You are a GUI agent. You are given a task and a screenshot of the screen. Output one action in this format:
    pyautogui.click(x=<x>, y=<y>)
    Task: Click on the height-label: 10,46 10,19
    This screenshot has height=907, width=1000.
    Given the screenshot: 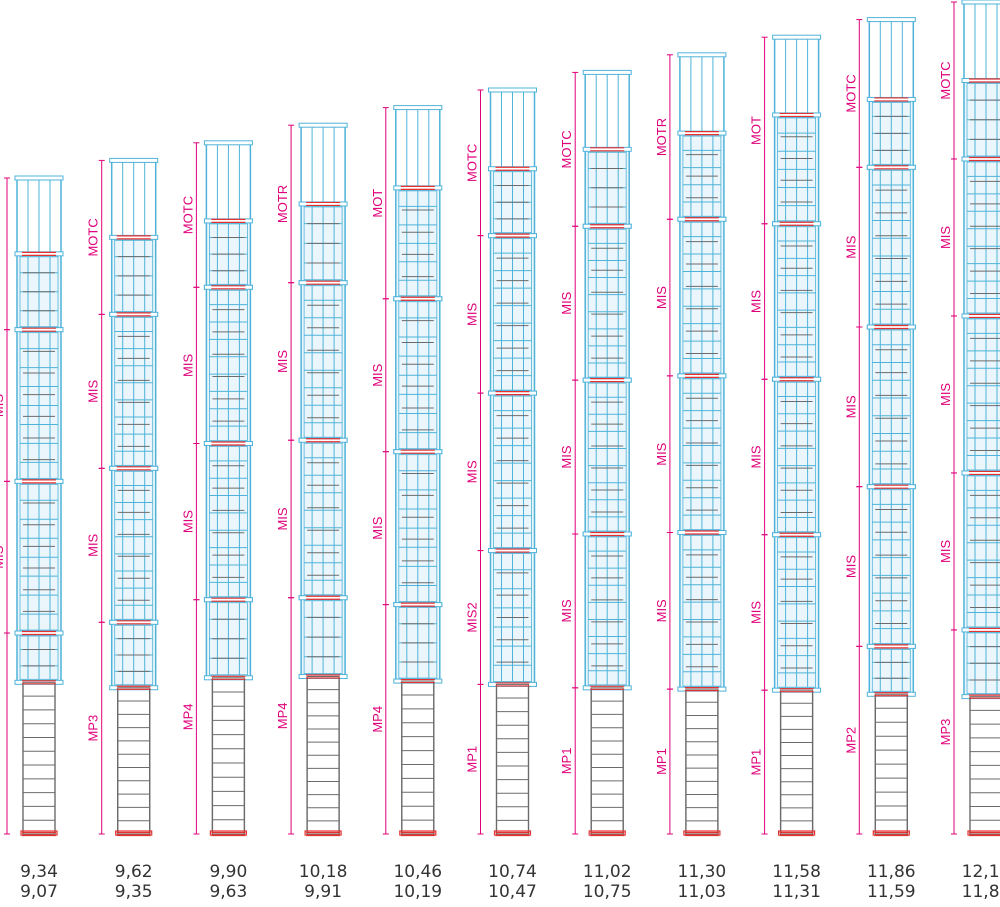 What is the action you would take?
    pyautogui.click(x=418, y=882)
    